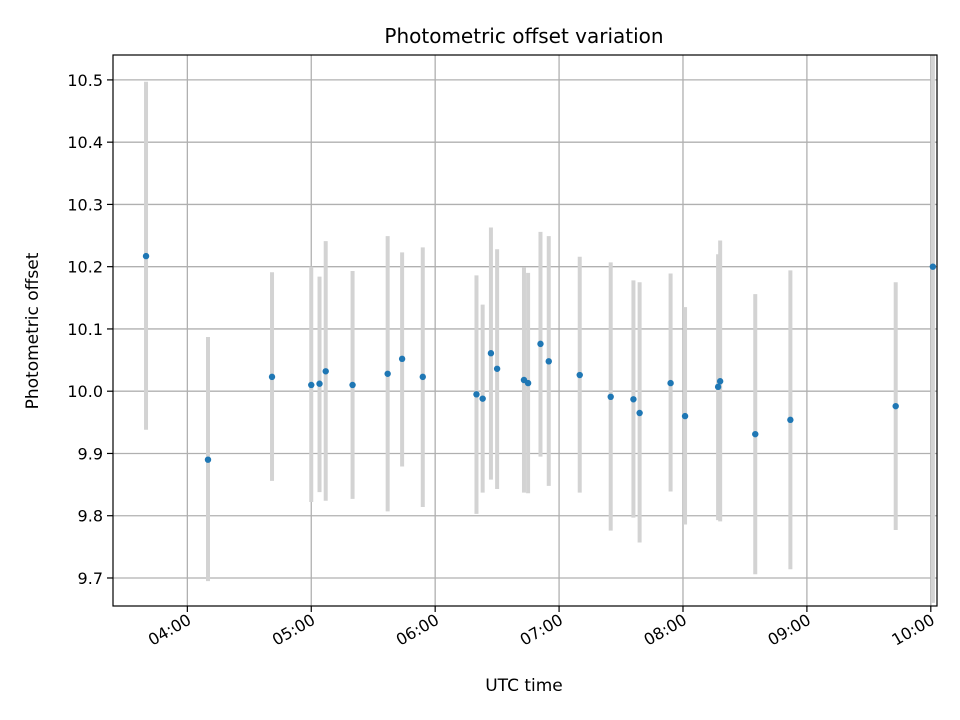 This screenshot has height=720, width=960. I want to click on x-tick-label: 04:00, so click(169, 630).